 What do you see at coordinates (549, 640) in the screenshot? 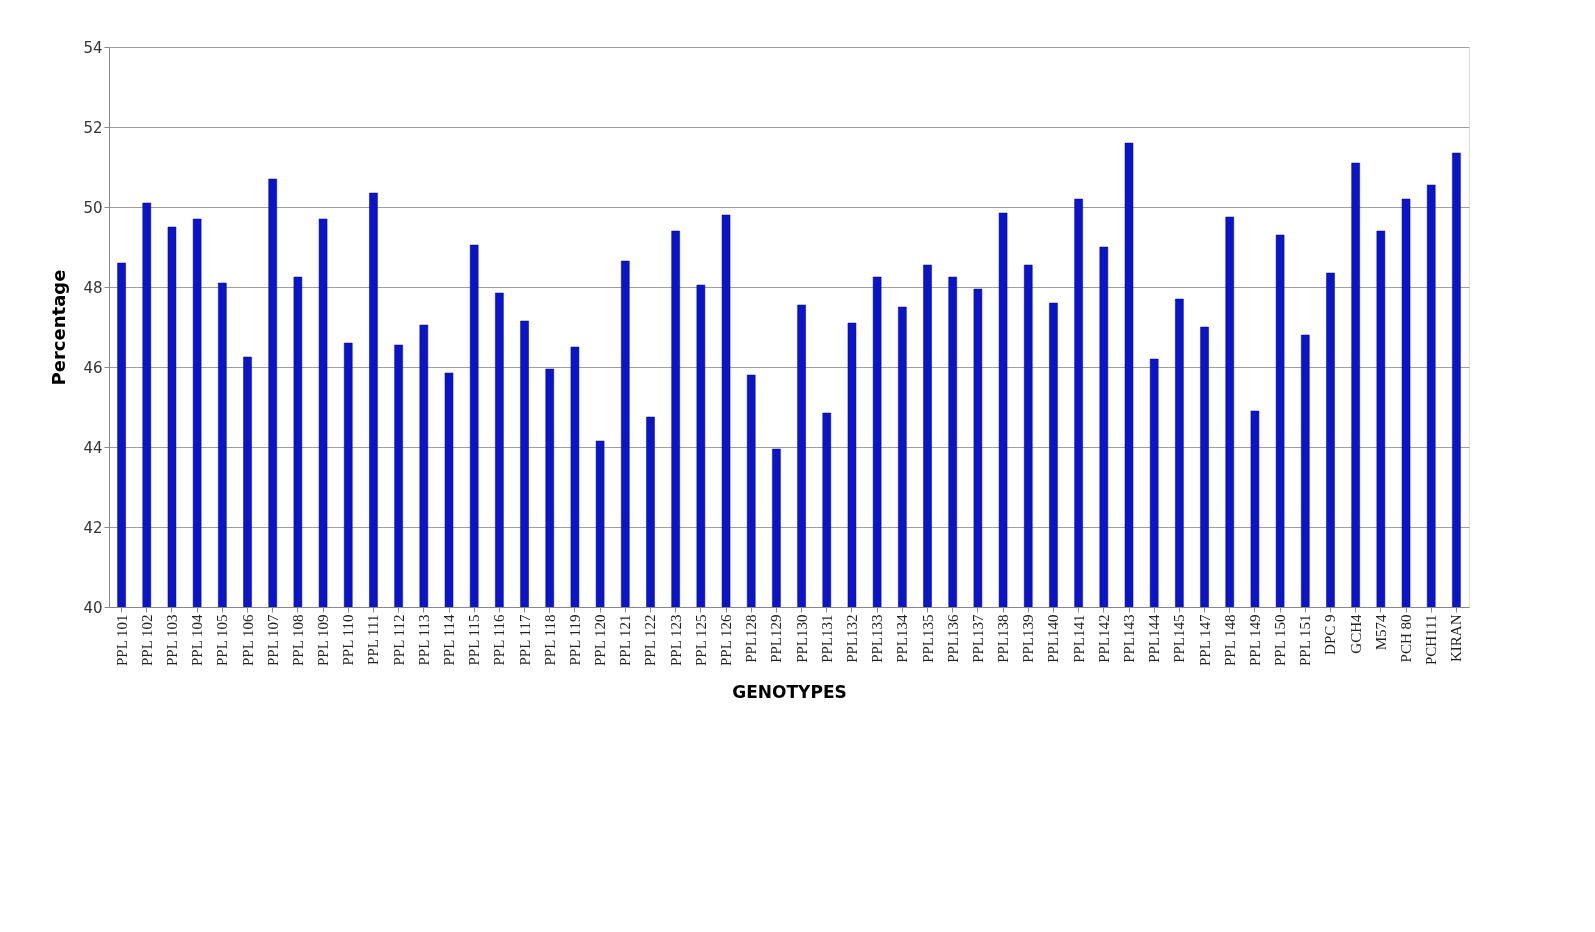
I see `x-tick-label: PPL 118` at bounding box center [549, 640].